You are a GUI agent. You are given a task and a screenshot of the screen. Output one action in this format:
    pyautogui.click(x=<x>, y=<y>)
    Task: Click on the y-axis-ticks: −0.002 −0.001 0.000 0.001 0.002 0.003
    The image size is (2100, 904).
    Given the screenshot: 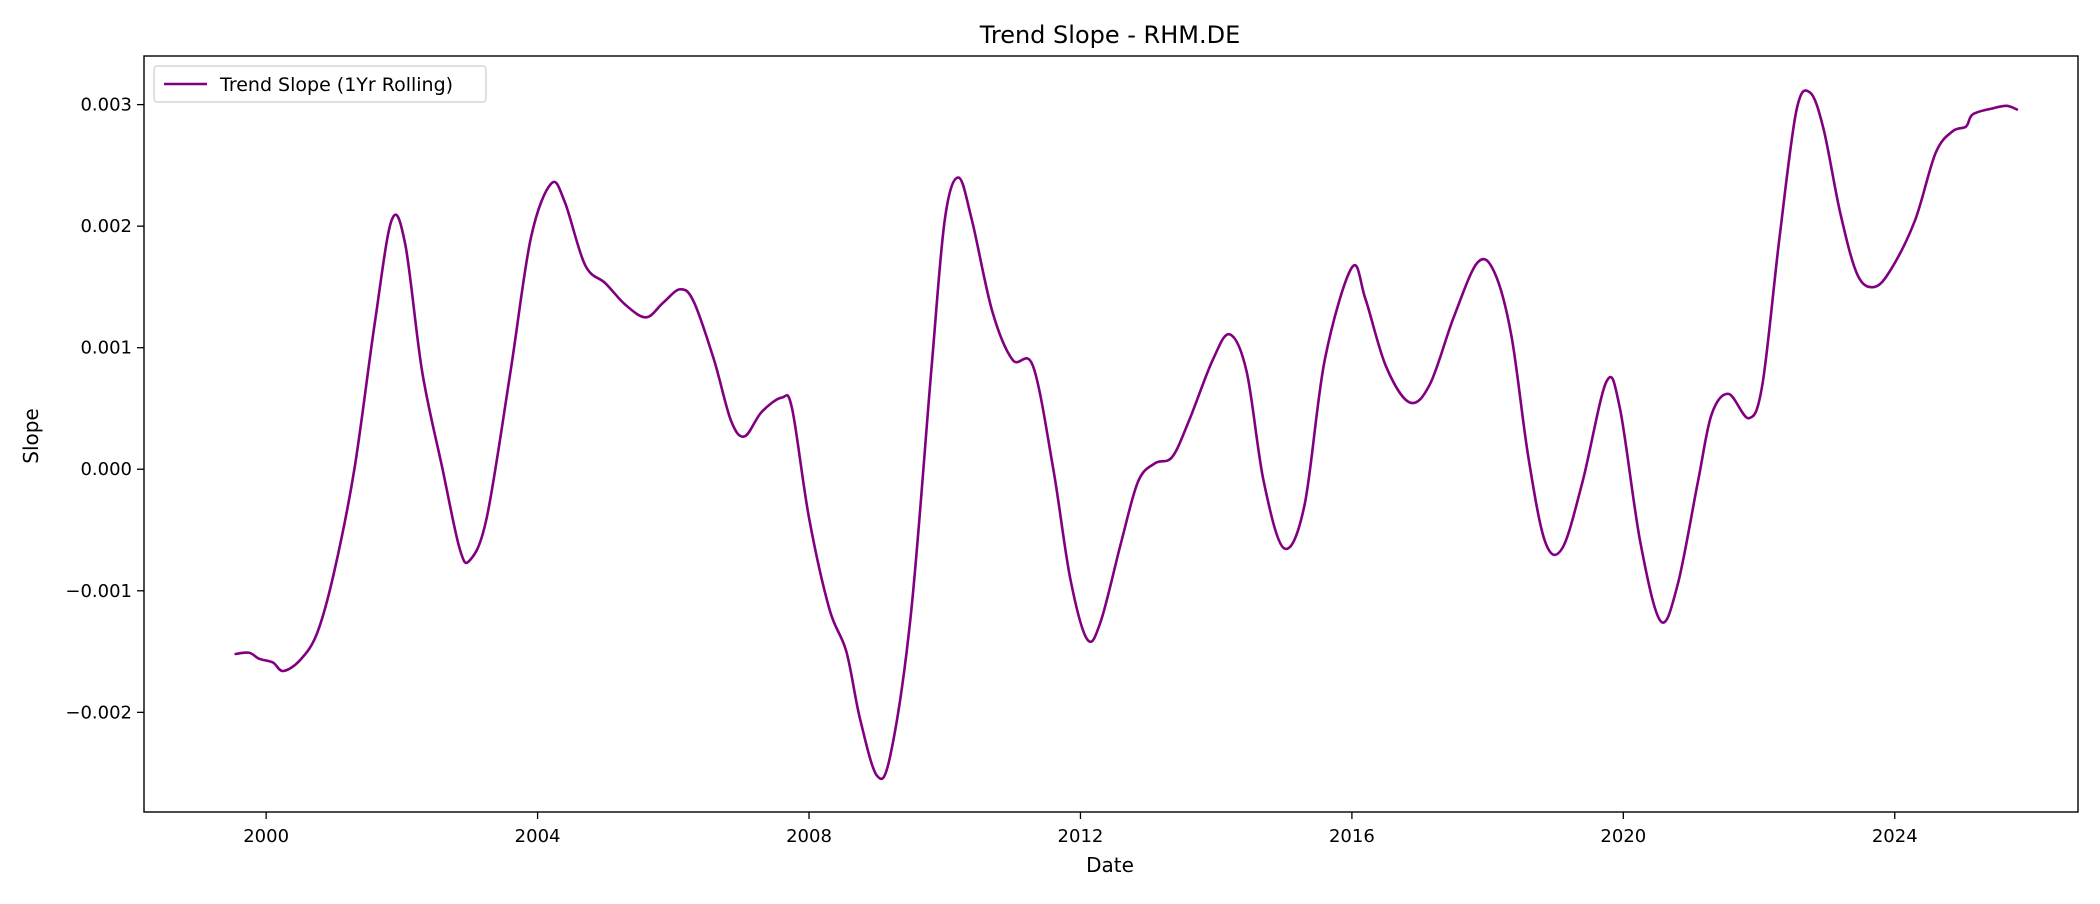 What is the action you would take?
    pyautogui.click(x=104, y=409)
    